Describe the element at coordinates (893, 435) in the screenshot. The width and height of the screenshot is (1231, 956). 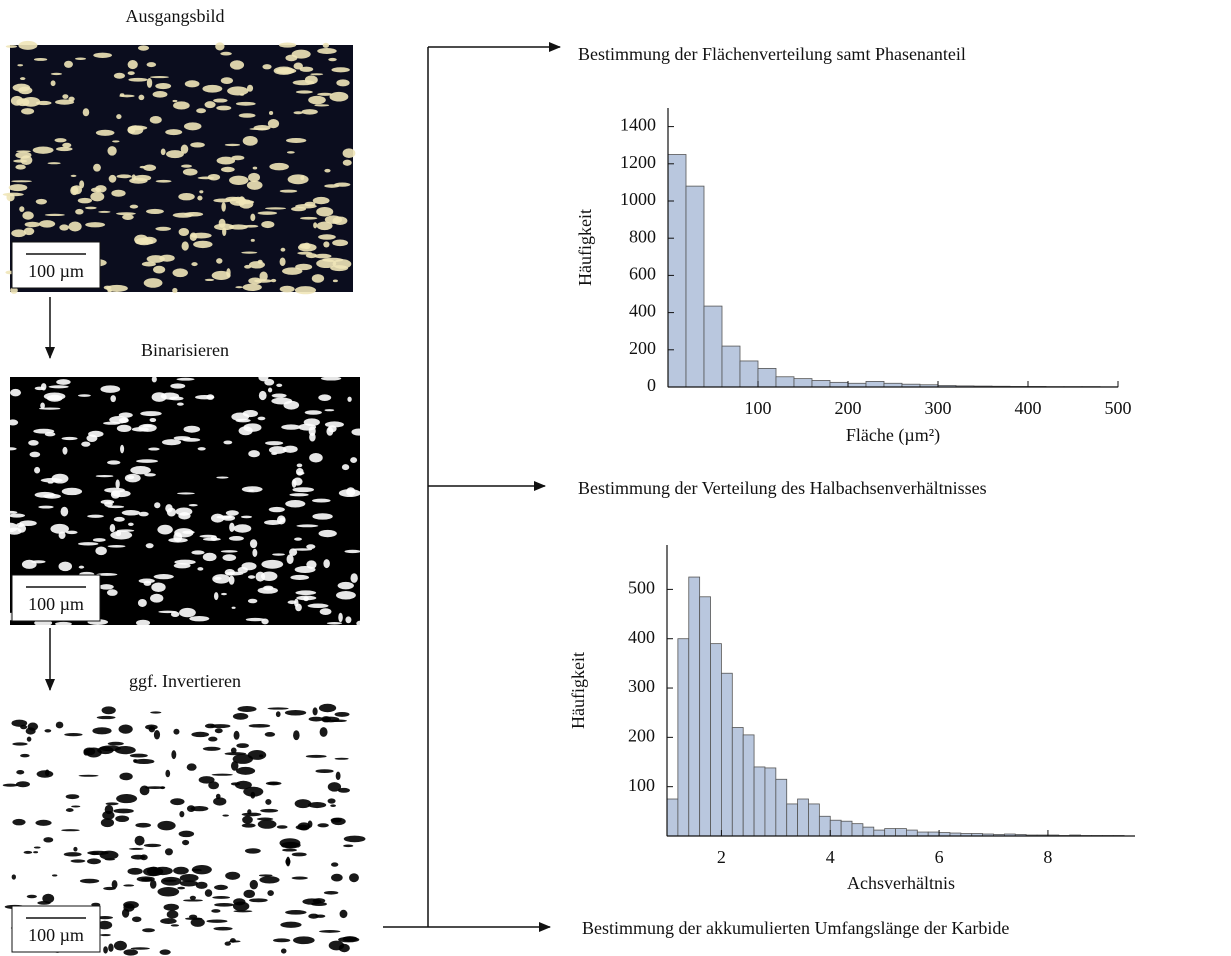
I see `x-axis-label: Fläche (µm²)` at that location.